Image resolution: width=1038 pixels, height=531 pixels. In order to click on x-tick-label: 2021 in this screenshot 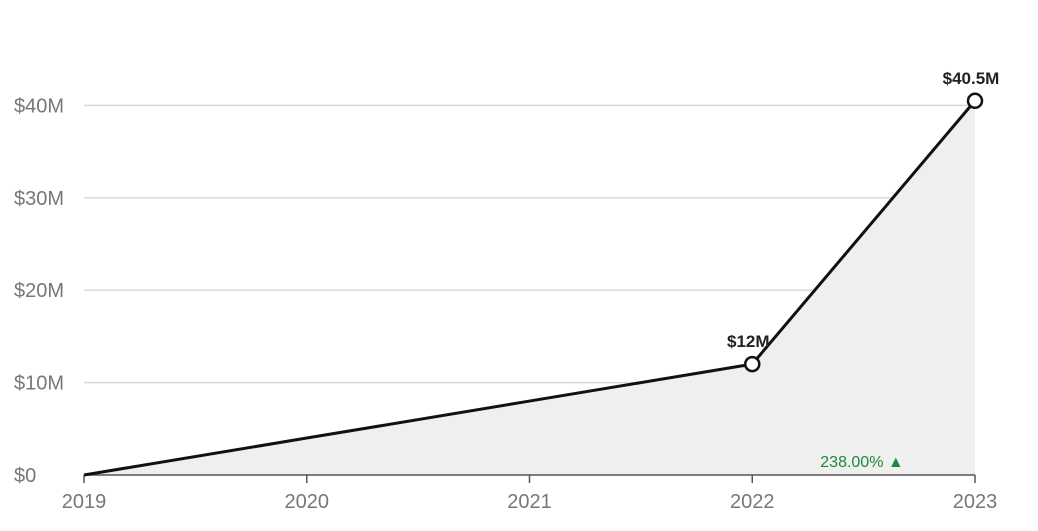, I will do `click(529, 502)`.